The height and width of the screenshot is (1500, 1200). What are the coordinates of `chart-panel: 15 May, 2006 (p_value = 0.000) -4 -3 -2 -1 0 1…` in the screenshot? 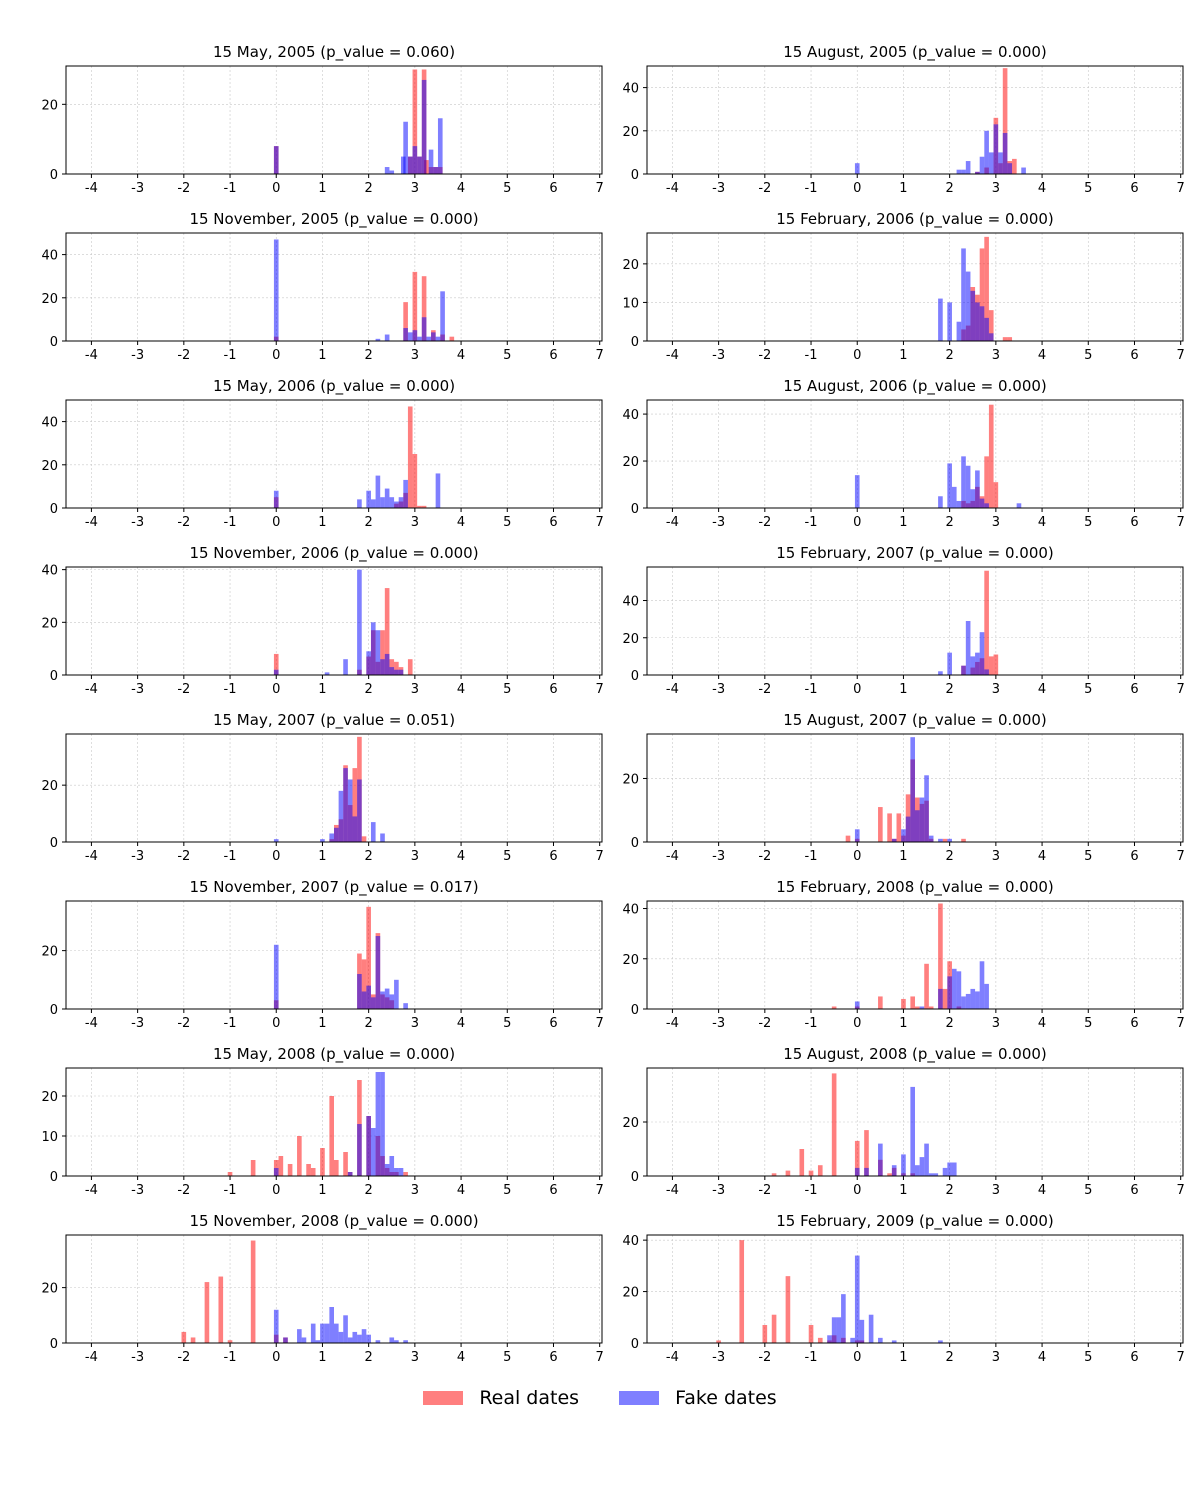 It's located at (322, 453).